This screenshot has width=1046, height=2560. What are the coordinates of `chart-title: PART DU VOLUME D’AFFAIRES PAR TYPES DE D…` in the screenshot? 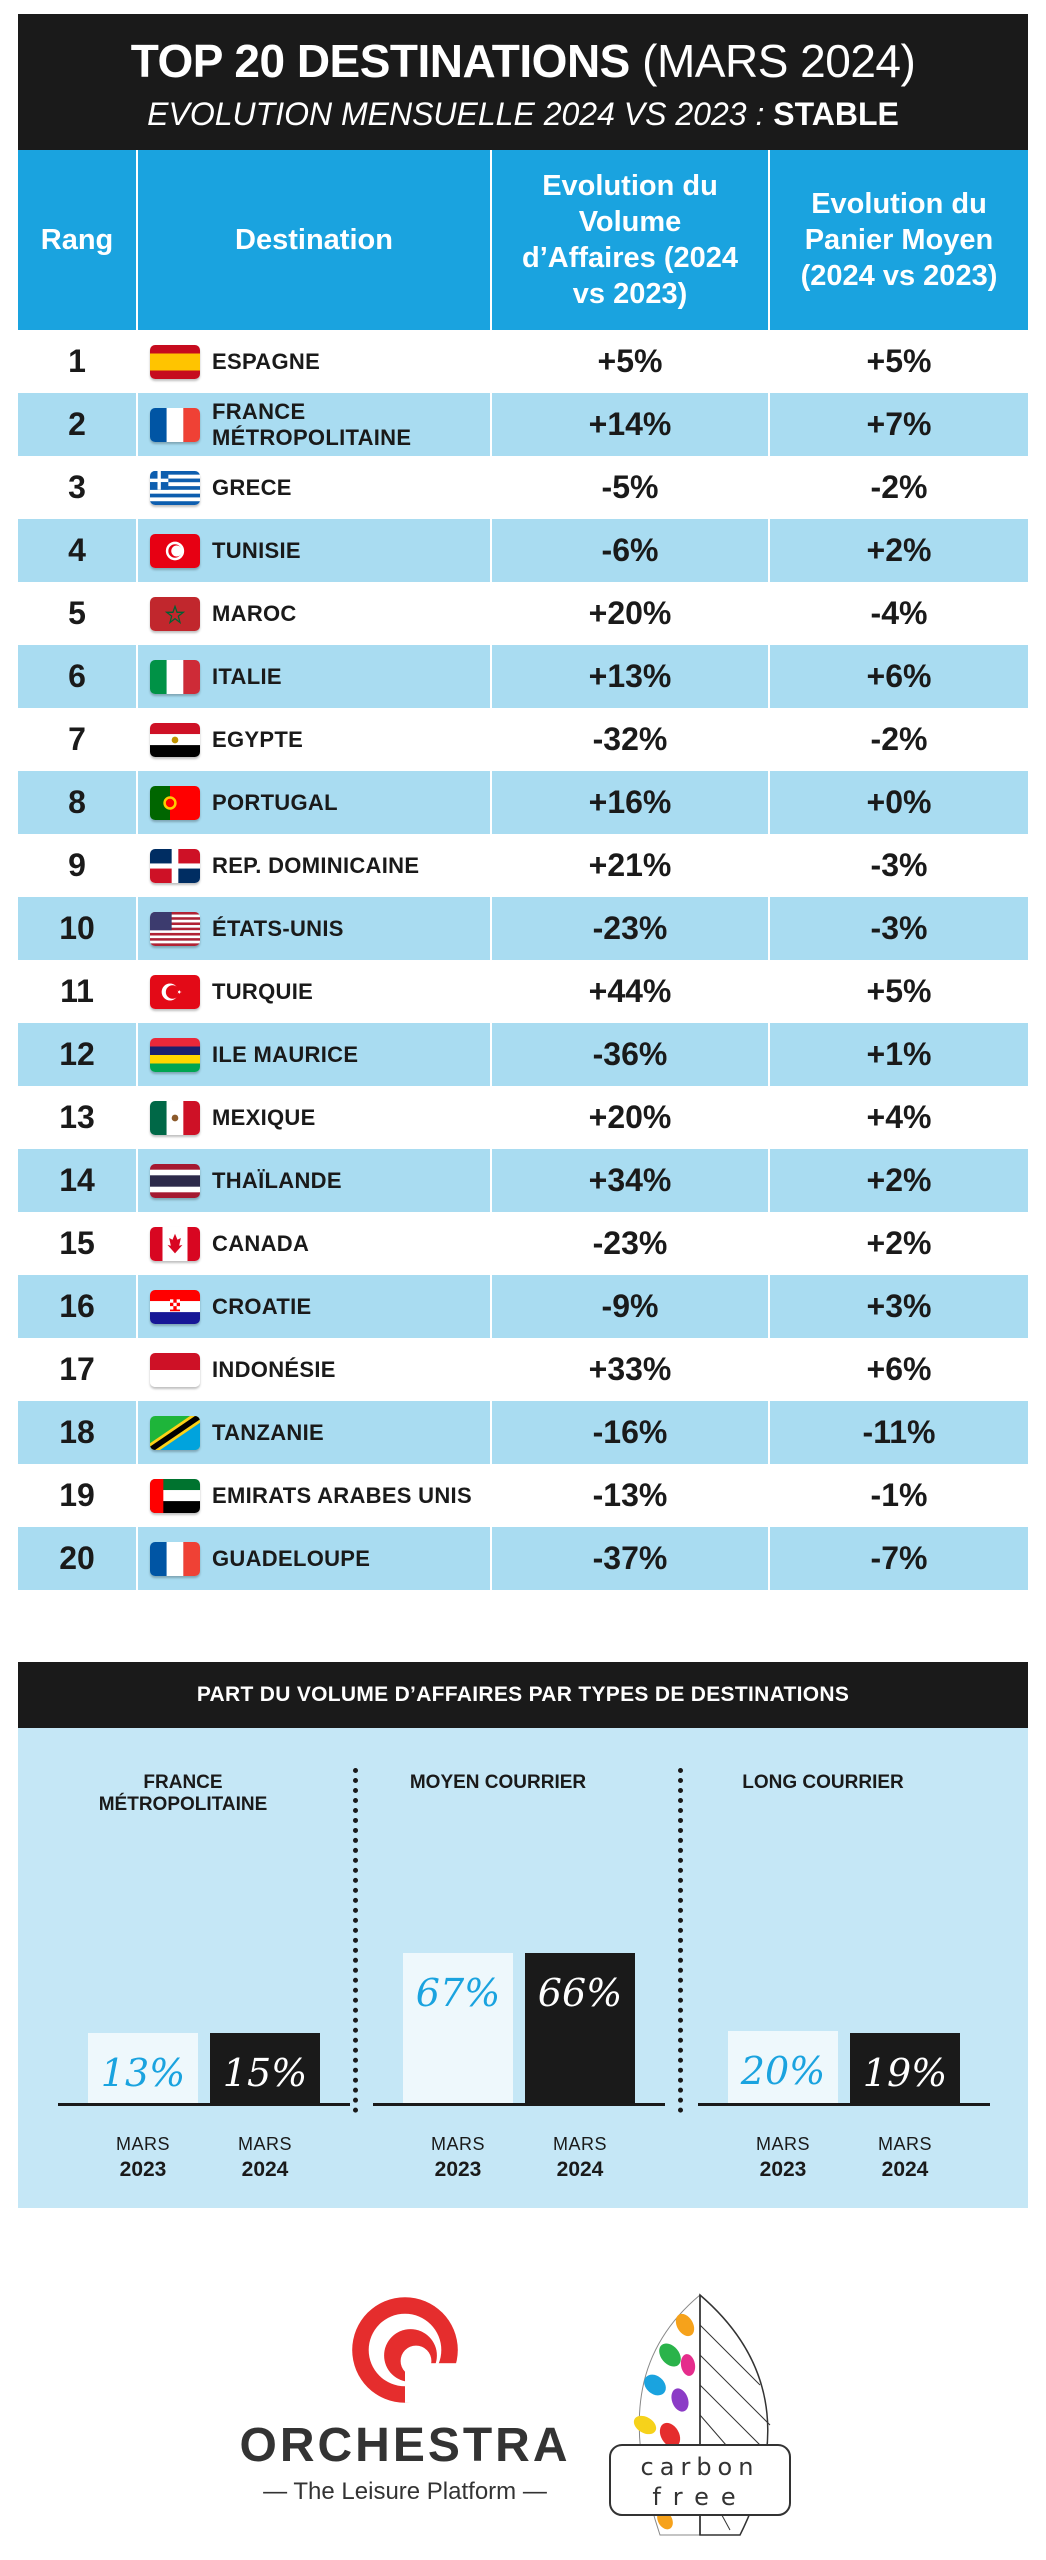 It's located at (523, 1695).